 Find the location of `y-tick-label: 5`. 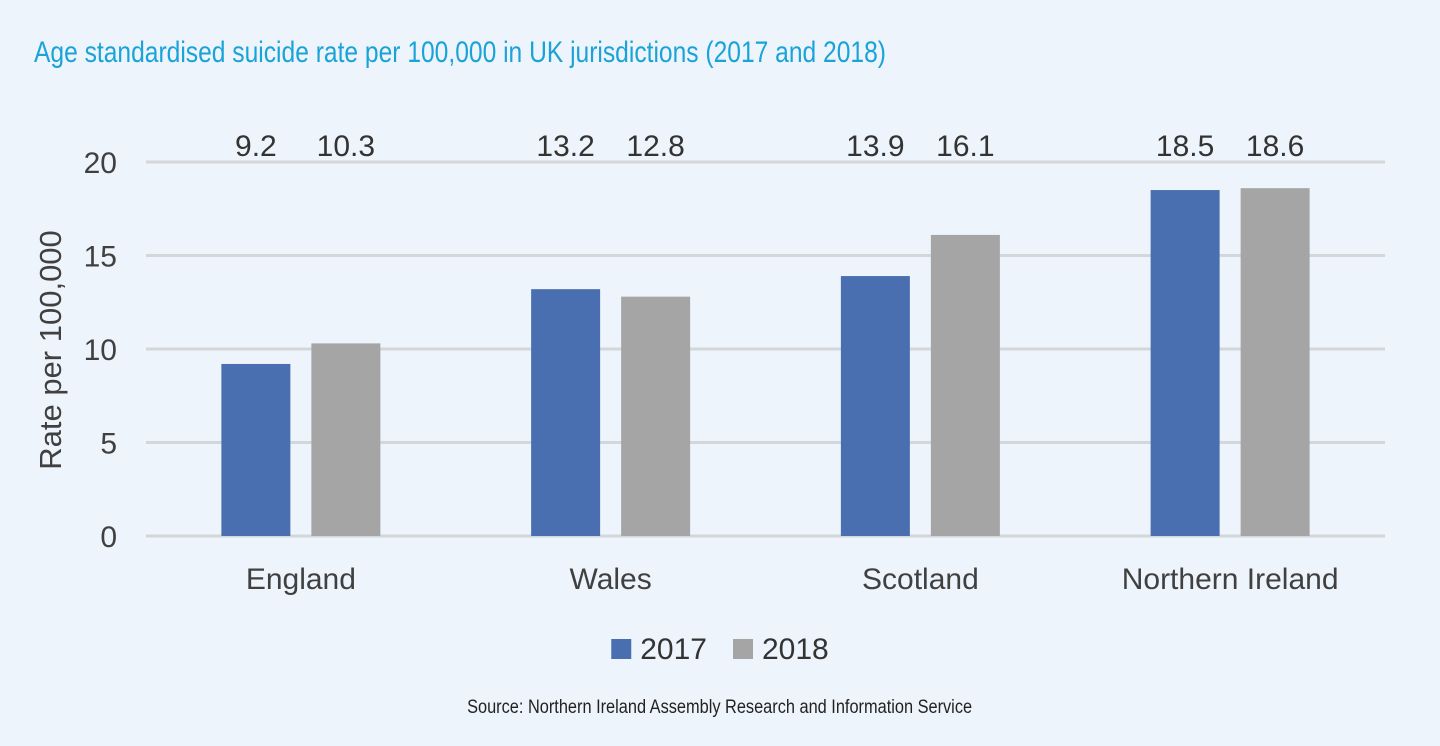

y-tick-label: 5 is located at coordinates (108, 444).